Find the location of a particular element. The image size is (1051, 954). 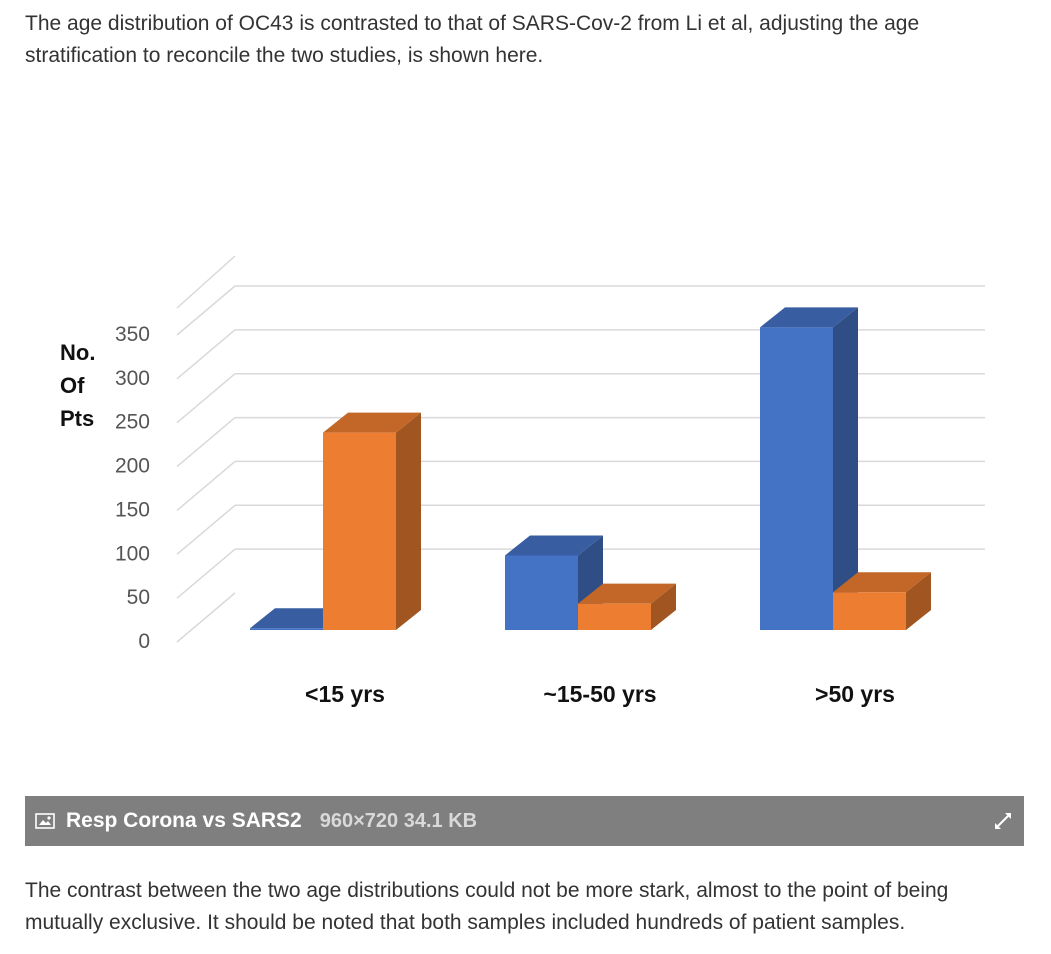

y-tick-label: 150 is located at coordinates (132, 509).